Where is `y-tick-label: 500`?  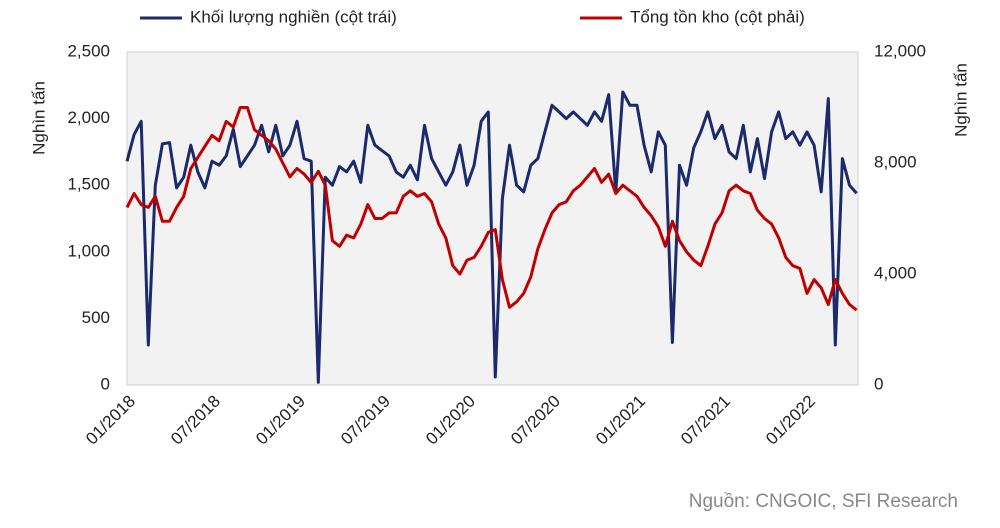 y-tick-label: 500 is located at coordinates (96, 317).